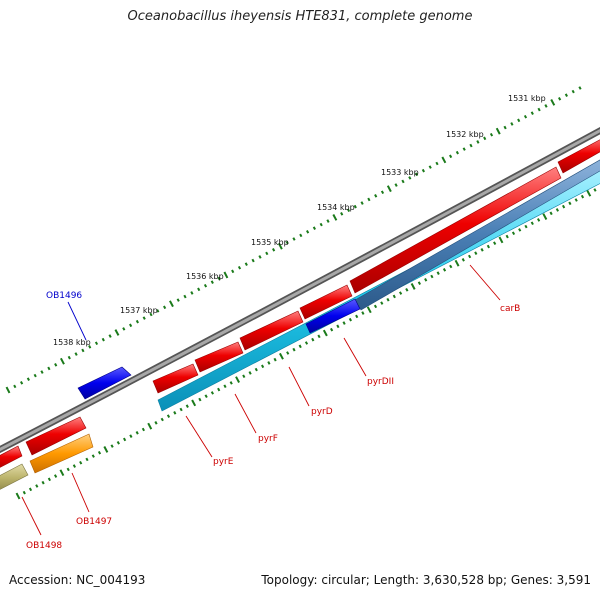  I want to click on accession-text: Accession: NC_004193, so click(77, 580).